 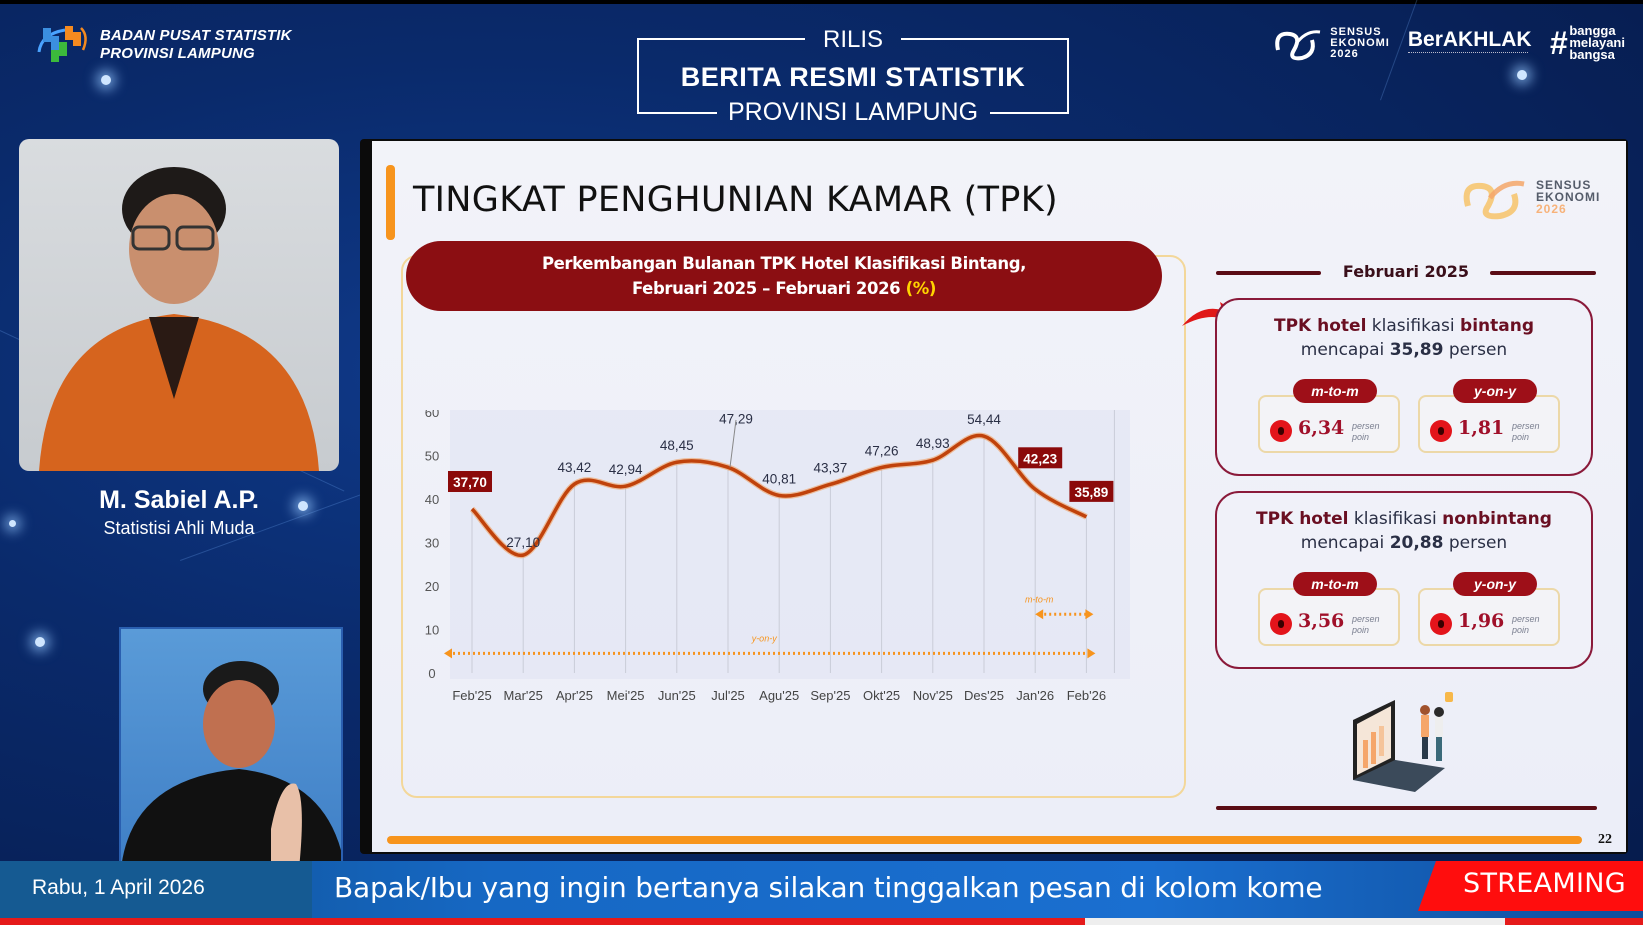 What do you see at coordinates (1481, 428) in the screenshot?
I see `metric-value: 1,81` at bounding box center [1481, 428].